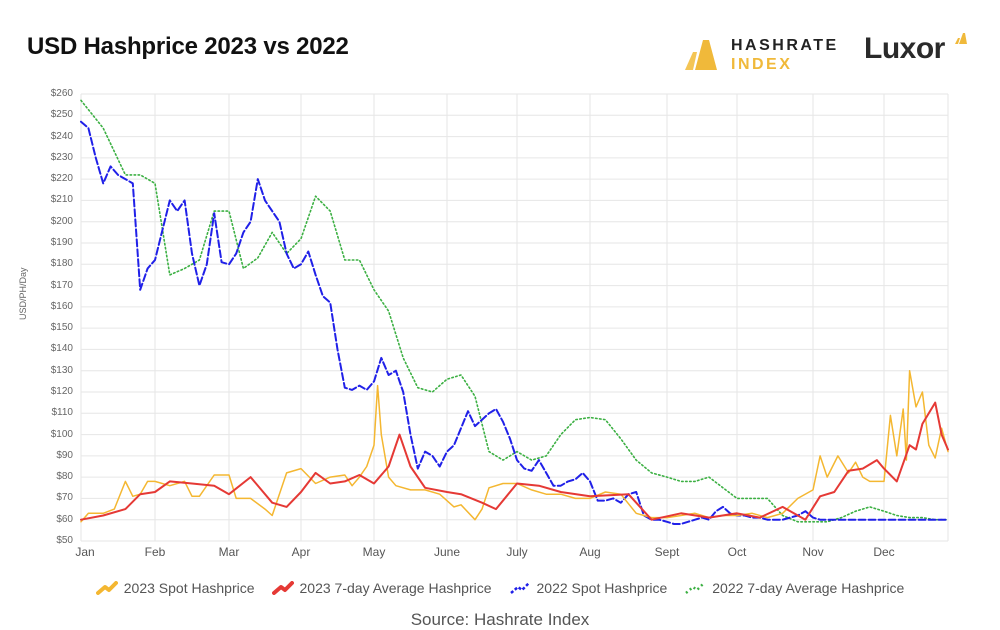  Describe the element at coordinates (695, 588) in the screenshot. I see `legend-2022-average-icon` at that location.